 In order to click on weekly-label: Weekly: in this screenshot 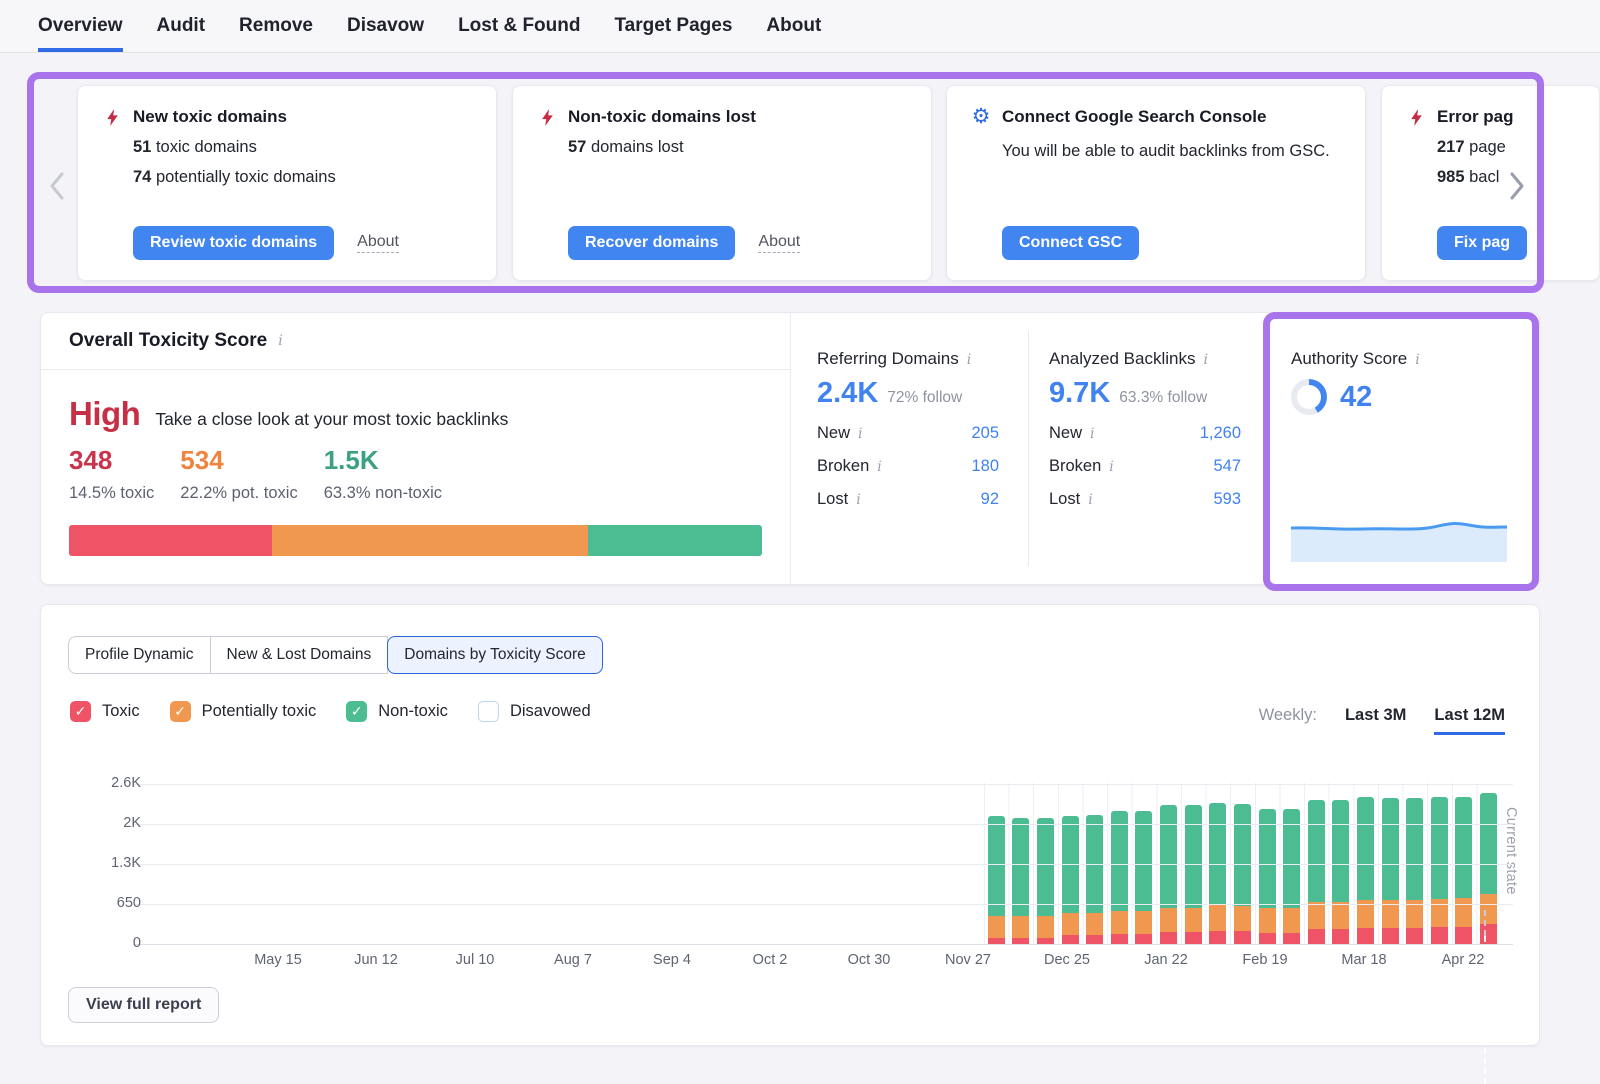, I will do `click(1287, 715)`.